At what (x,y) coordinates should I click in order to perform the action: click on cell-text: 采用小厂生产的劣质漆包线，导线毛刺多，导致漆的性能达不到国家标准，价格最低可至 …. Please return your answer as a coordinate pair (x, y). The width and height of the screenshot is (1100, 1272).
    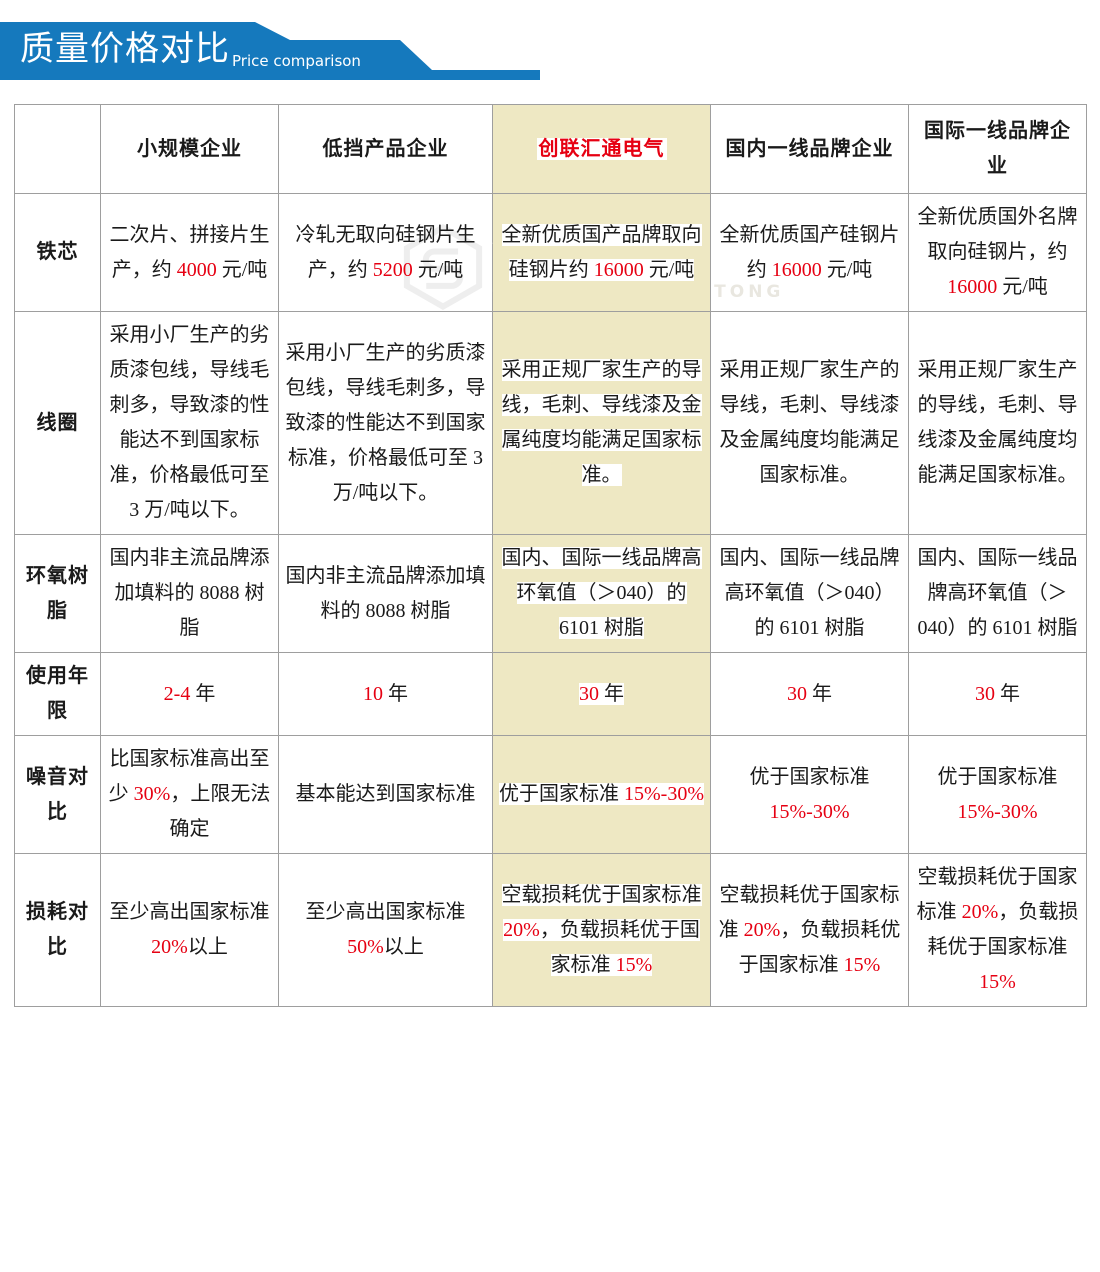
    Looking at the image, I should click on (189, 422).